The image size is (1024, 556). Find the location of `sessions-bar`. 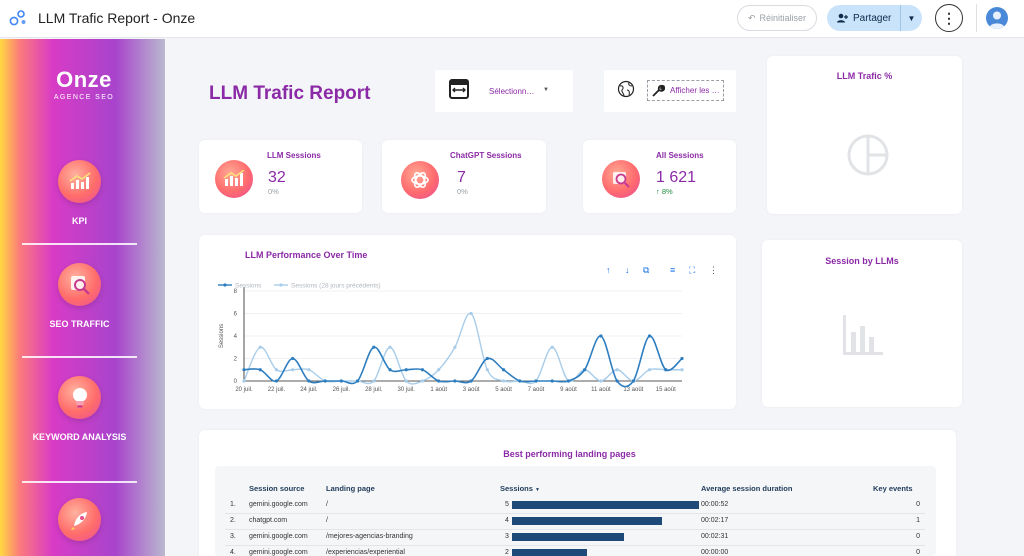

sessions-bar is located at coordinates (568, 537).